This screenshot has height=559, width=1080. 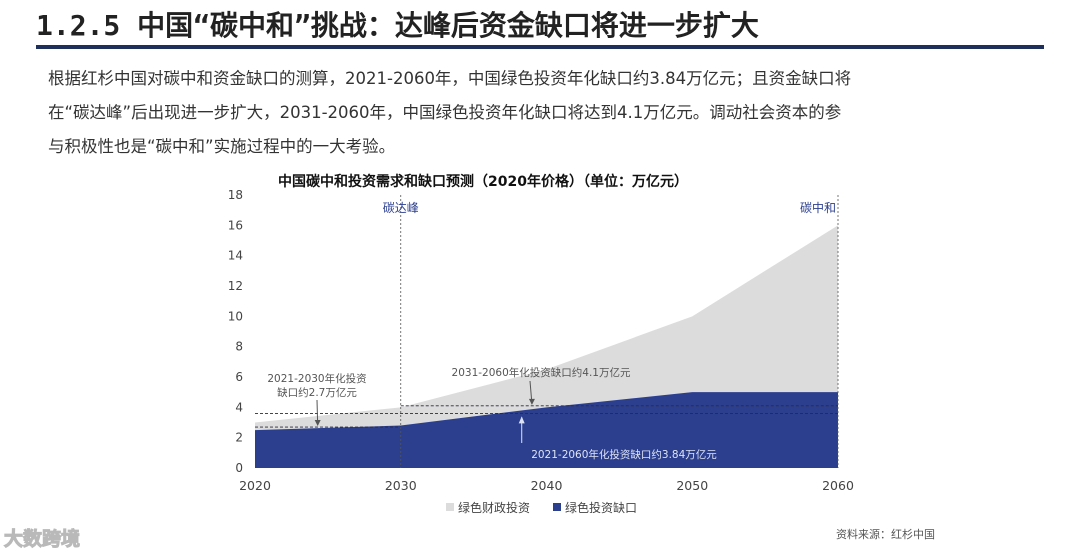 What do you see at coordinates (239, 407) in the screenshot?
I see `y-tick-label: 4` at bounding box center [239, 407].